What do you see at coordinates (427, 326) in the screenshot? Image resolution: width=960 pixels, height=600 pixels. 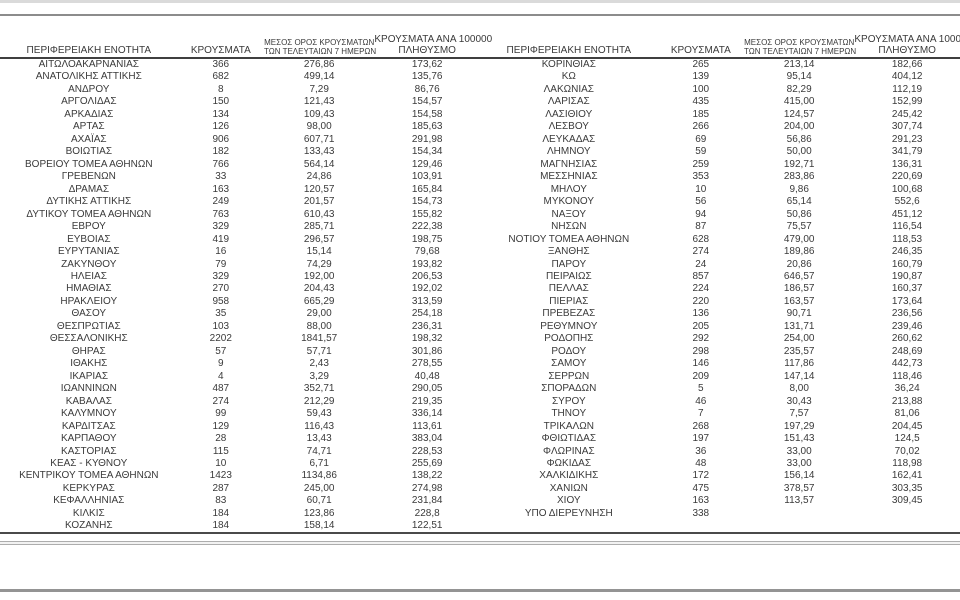 I see `per100k-cell: 236,31` at bounding box center [427, 326].